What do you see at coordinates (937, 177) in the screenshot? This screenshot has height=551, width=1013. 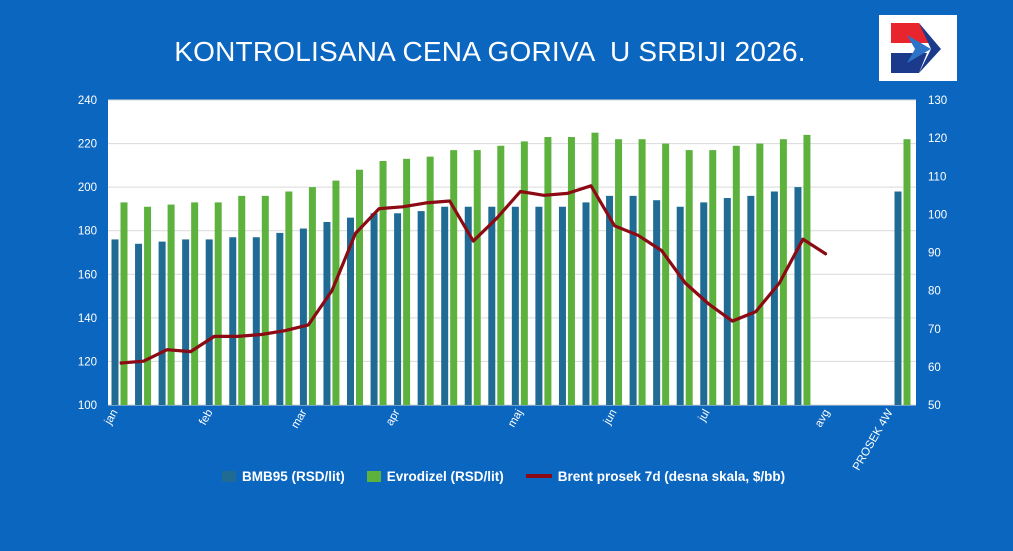 I see `y2-axis-tick-label: 110` at bounding box center [937, 177].